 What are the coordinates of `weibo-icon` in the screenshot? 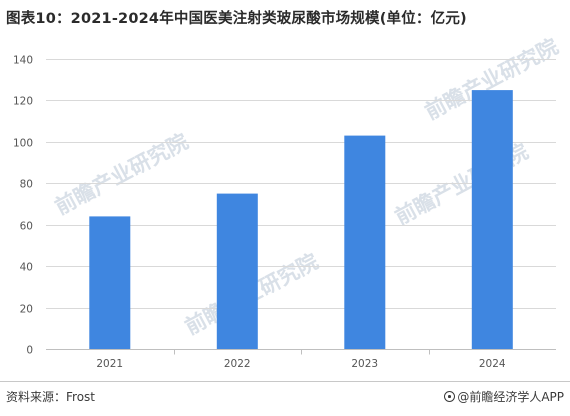 It's located at (450, 396).